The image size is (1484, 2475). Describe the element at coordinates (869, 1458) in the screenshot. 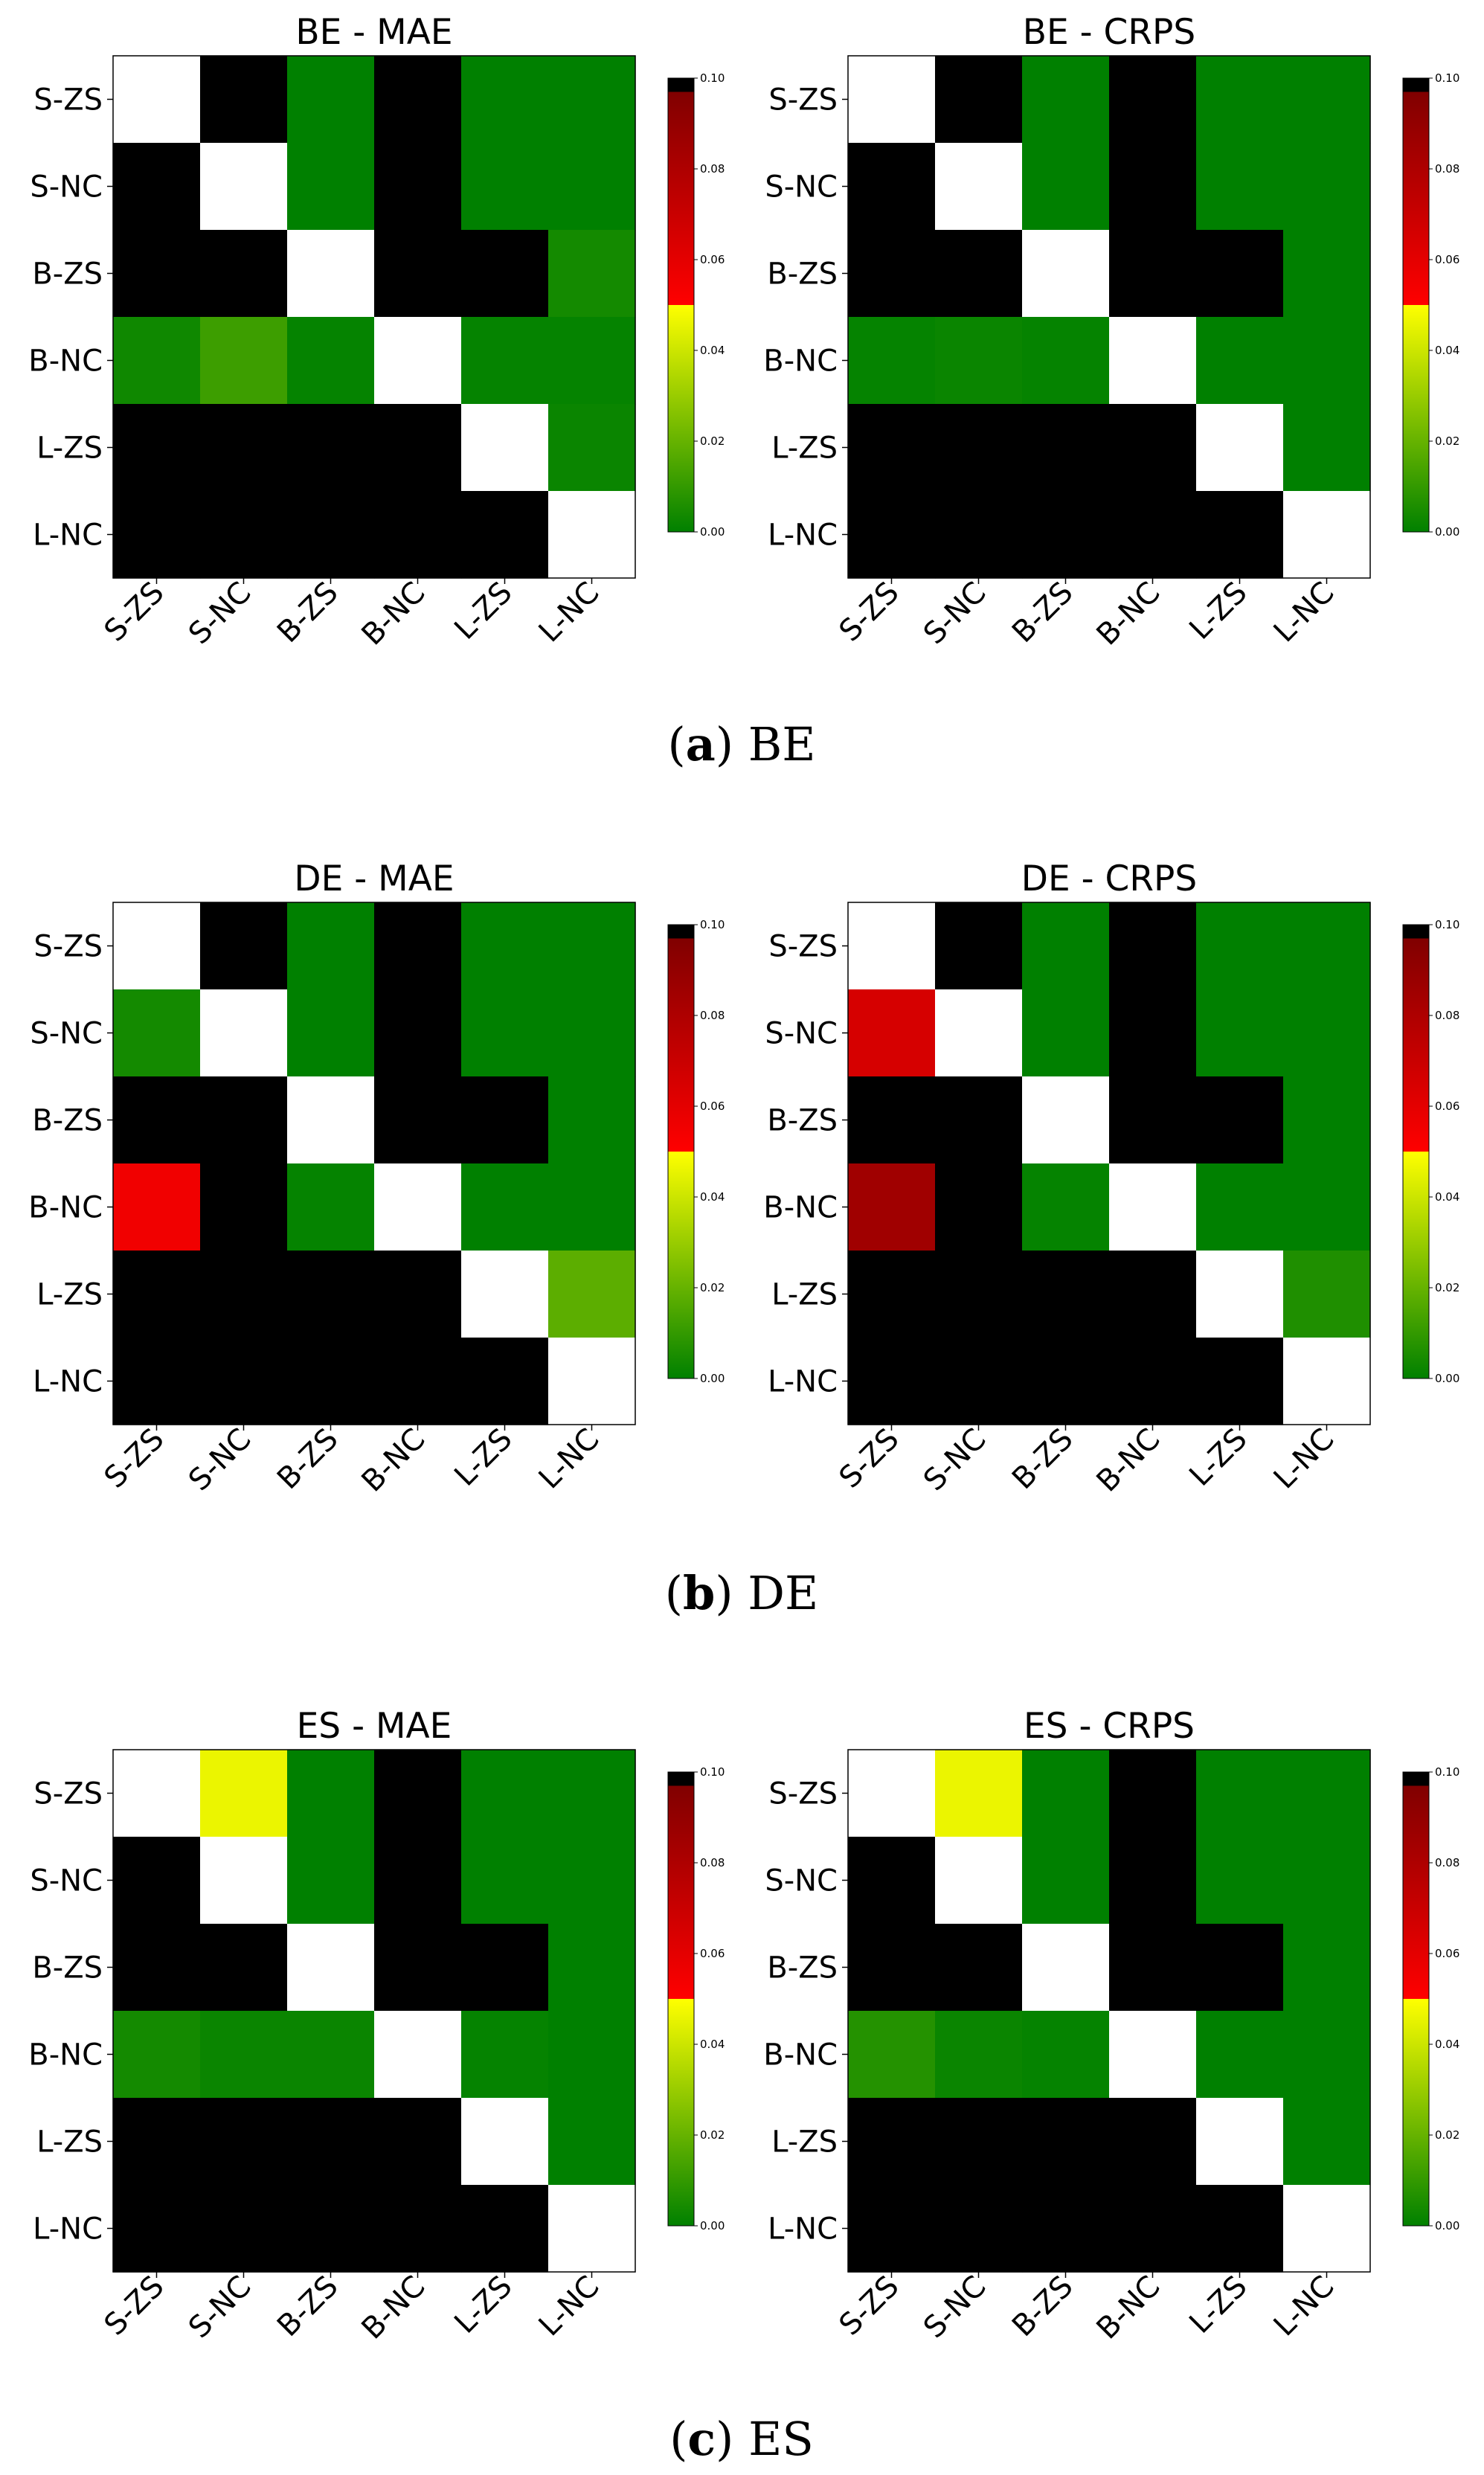

I see `x-tick-label: S-ZS` at that location.